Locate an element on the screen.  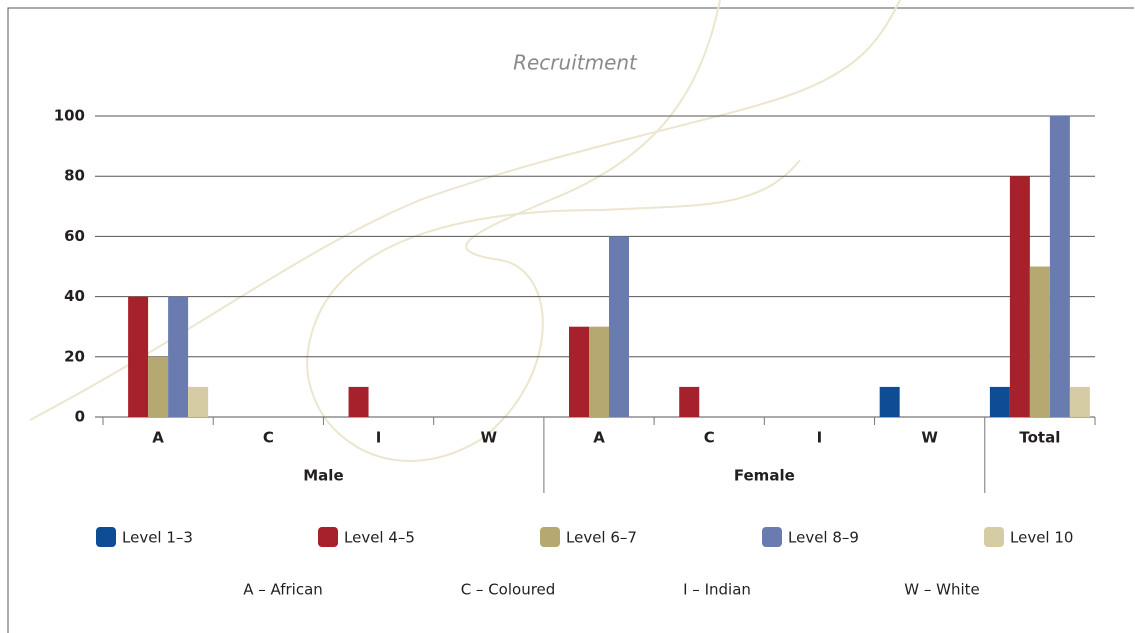
y-tick-label: 100 is located at coordinates (69, 116).